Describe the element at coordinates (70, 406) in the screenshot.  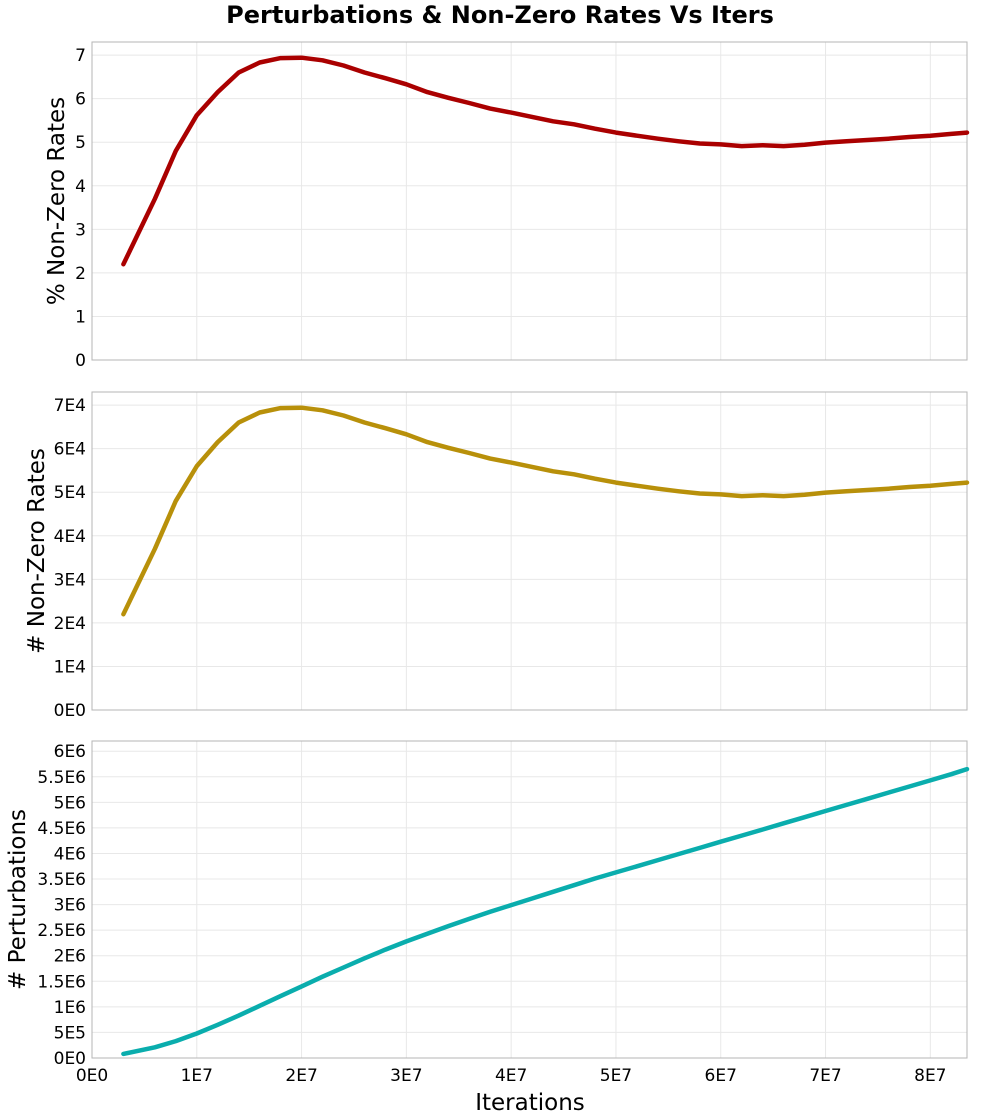
I see `y-tick-label: 7E4` at that location.